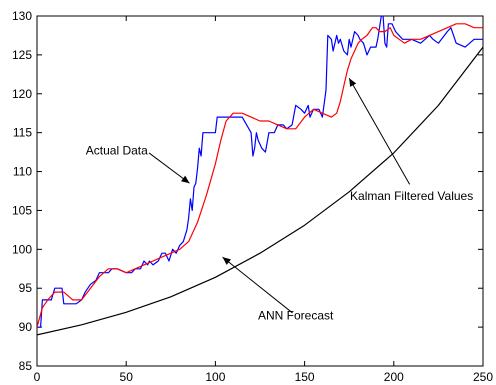 The width and height of the screenshot is (496, 385). Describe the element at coordinates (26, 327) in the screenshot. I see `y-tick-label: 90` at that location.